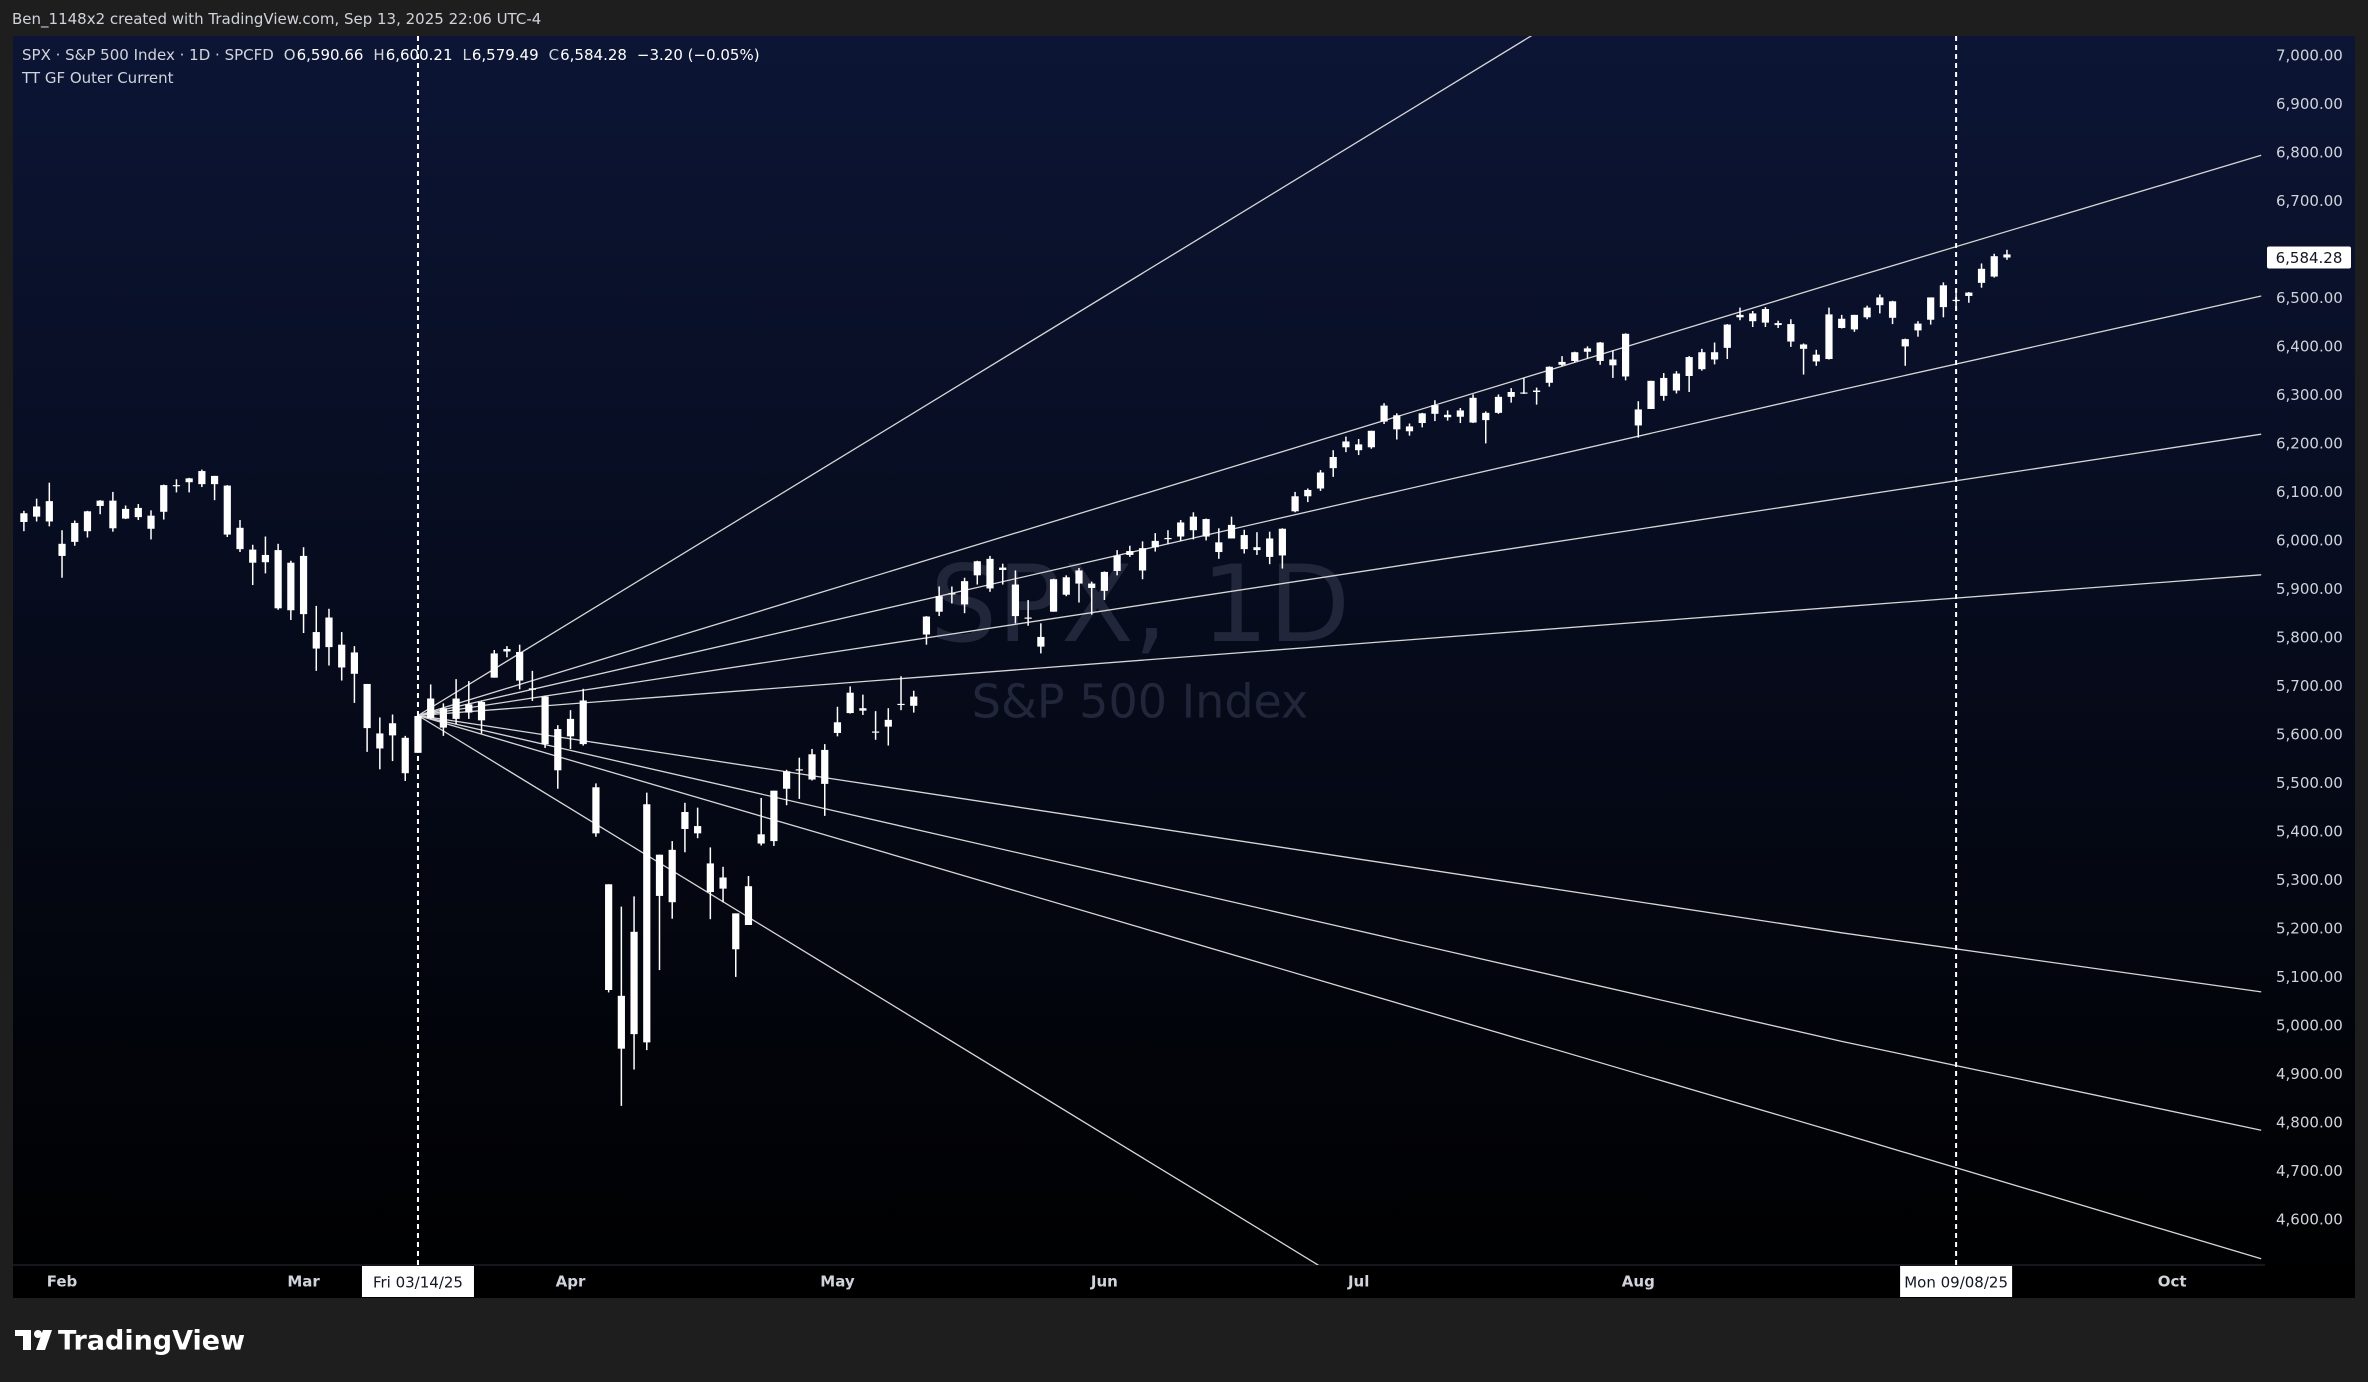  I want to click on y-tick-label: 6,000.00, so click(2309, 540).